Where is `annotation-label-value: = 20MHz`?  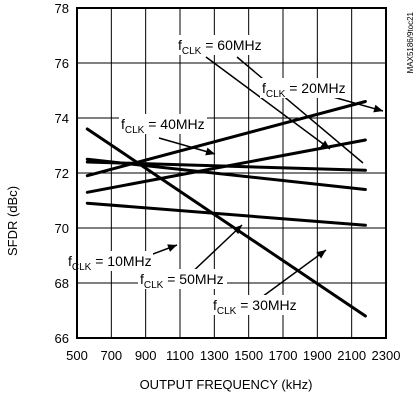 annotation-label-value: = 20MHz is located at coordinates (315, 88).